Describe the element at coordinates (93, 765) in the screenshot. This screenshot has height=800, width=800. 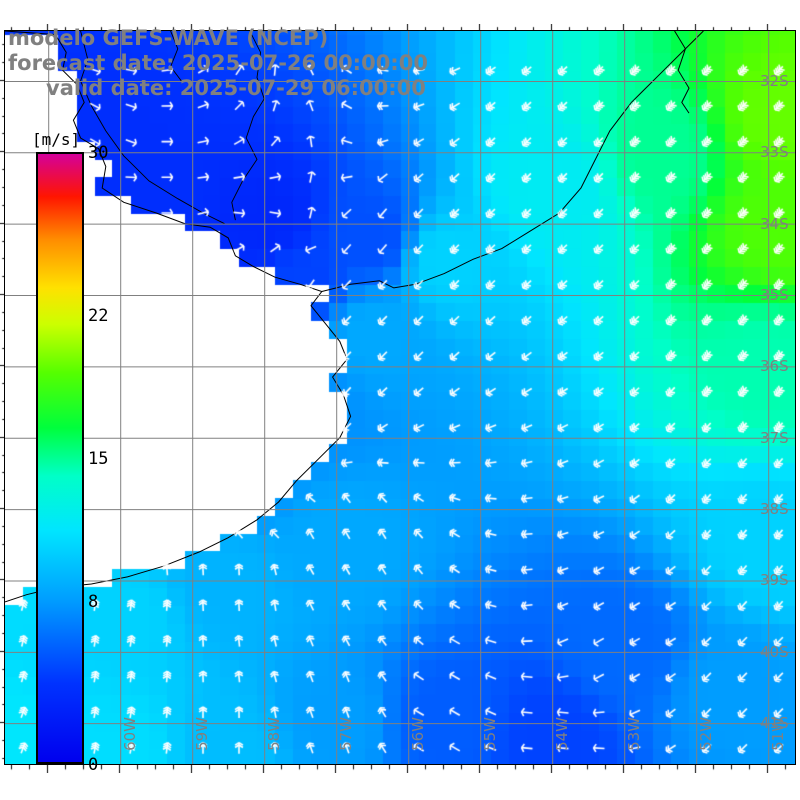
I see `colorbar-tick-0: 0` at that location.